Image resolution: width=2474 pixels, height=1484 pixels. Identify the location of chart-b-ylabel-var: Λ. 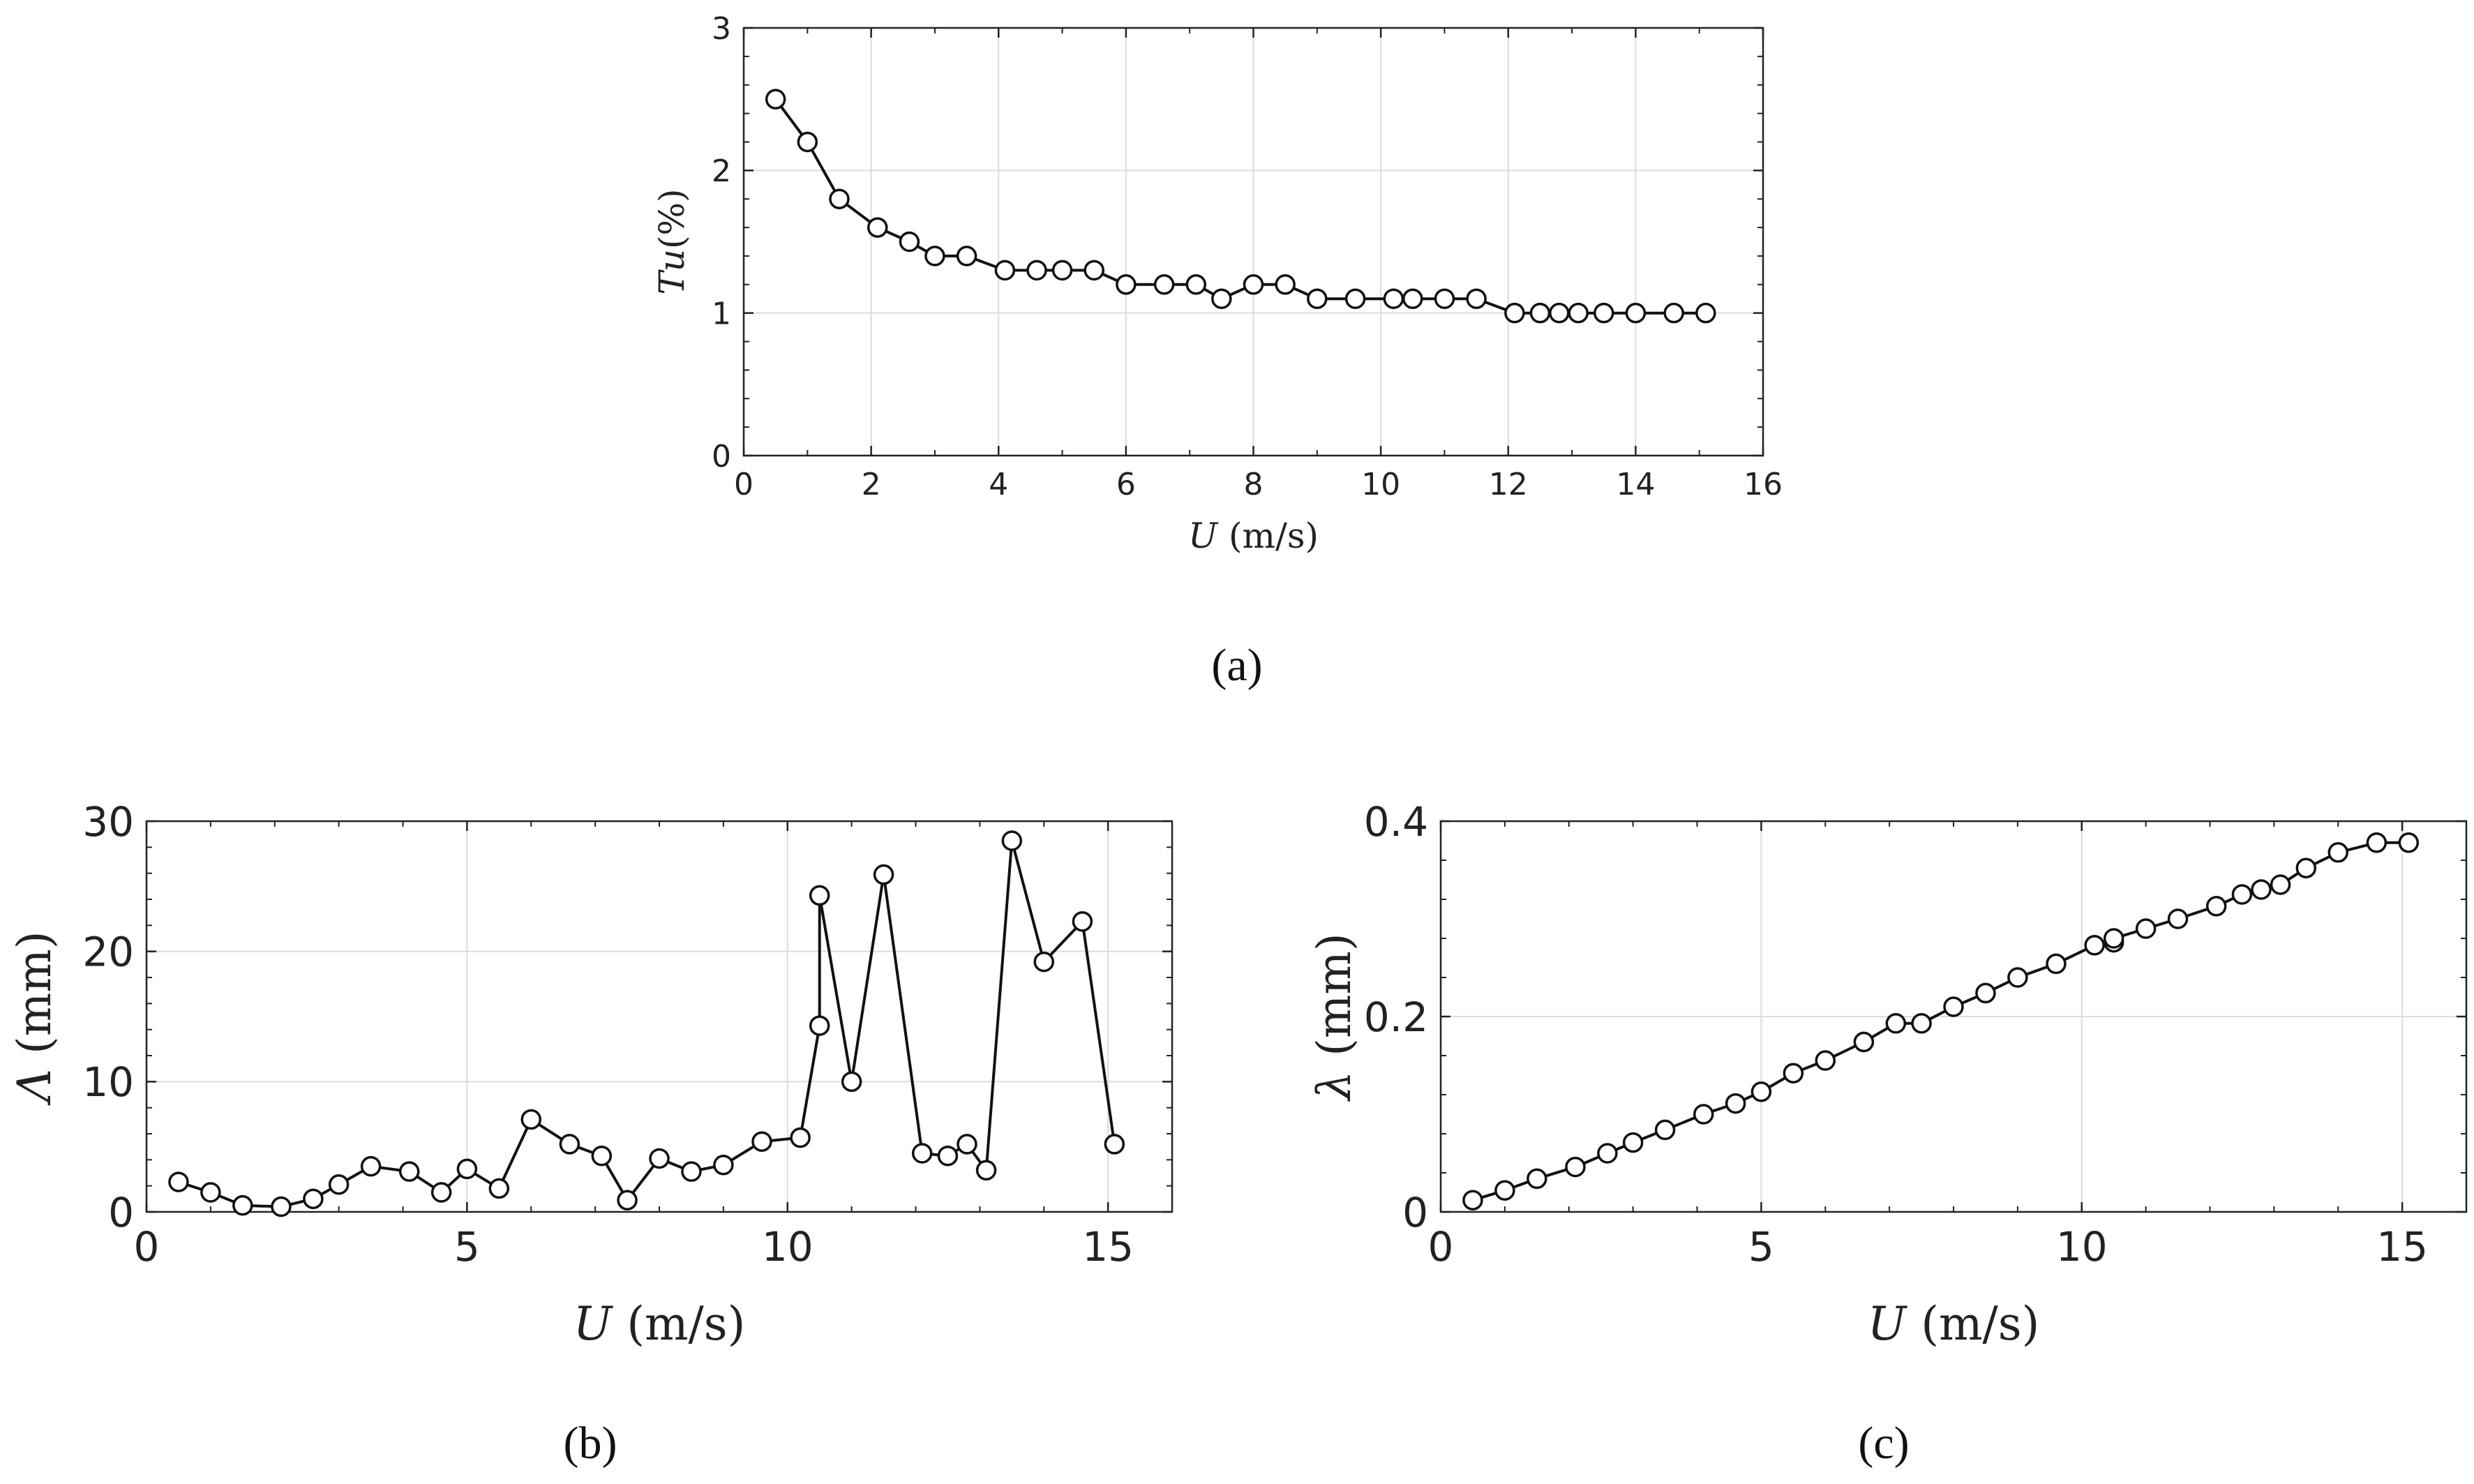
(34, 1088).